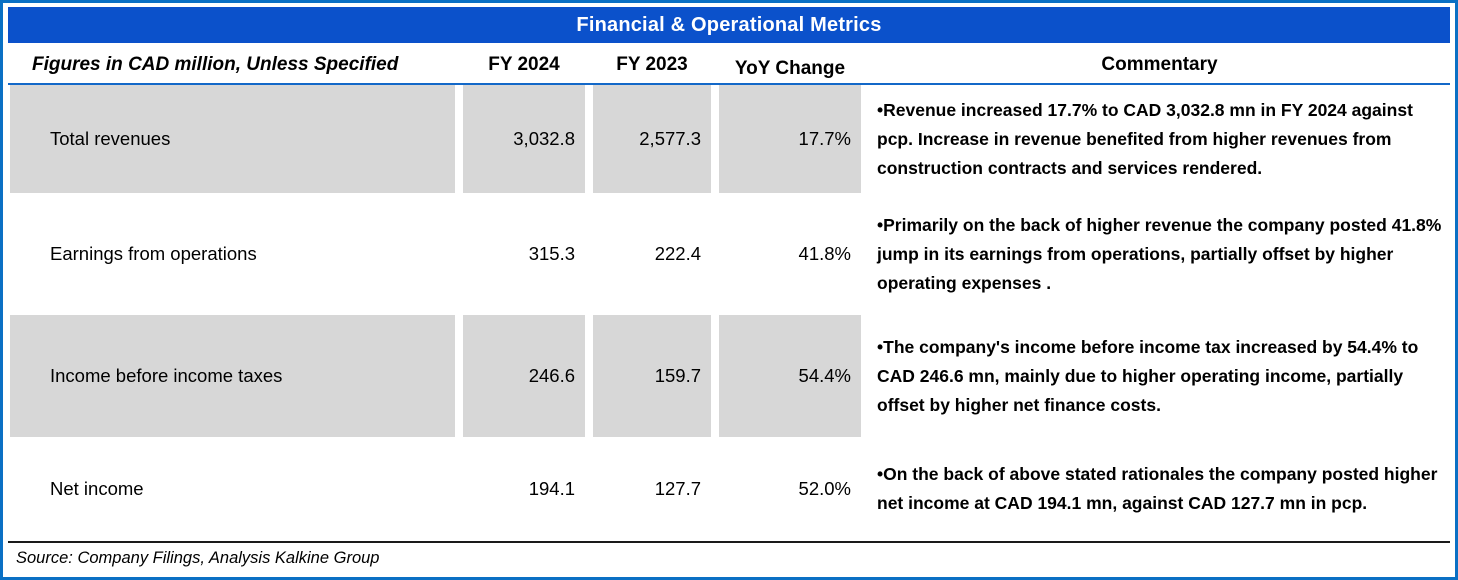  Describe the element at coordinates (524, 139) in the screenshot. I see `fy2024-value: 3,032.8` at that location.